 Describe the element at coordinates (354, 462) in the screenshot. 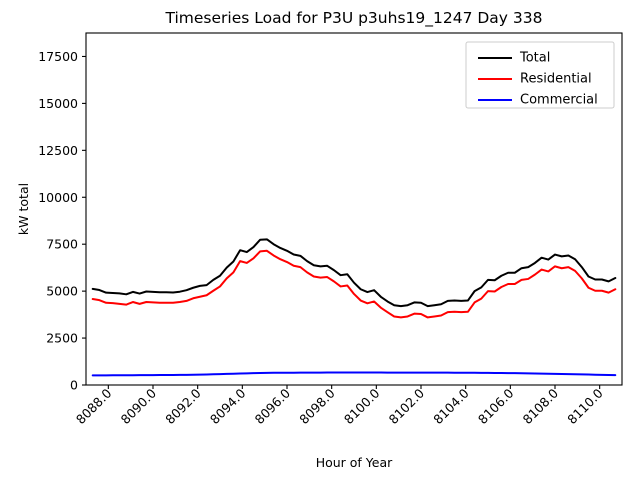

I see `x-axis-label: Hour of Year` at that location.